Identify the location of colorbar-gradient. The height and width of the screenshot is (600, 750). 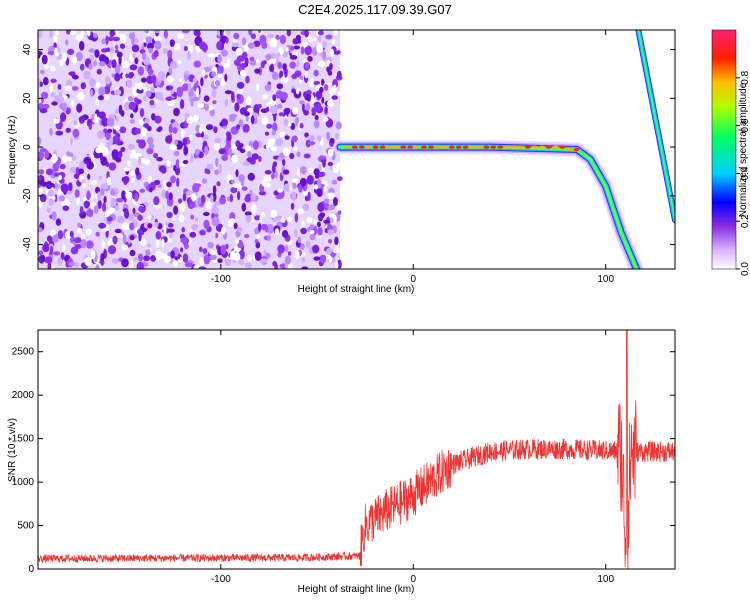
(724, 149).